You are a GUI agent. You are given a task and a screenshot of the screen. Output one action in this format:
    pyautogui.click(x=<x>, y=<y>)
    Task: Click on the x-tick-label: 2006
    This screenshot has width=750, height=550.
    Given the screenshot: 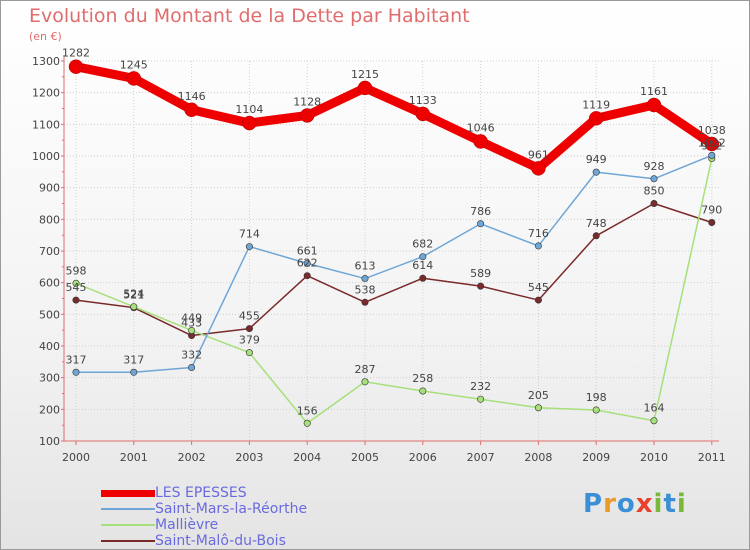 What is the action you would take?
    pyautogui.click(x=423, y=457)
    